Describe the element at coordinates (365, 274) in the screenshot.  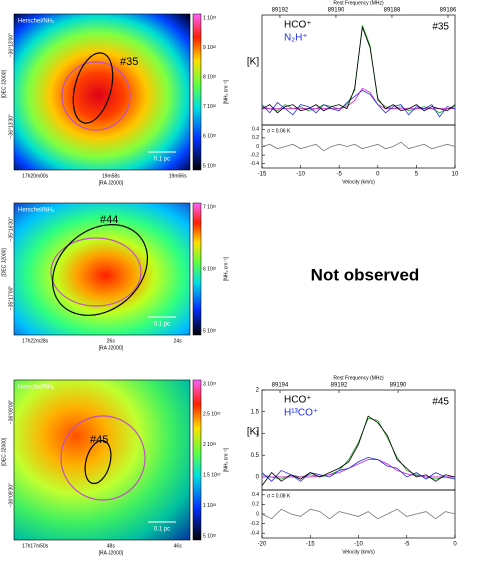
I see `not-observed: Not observed` at that location.